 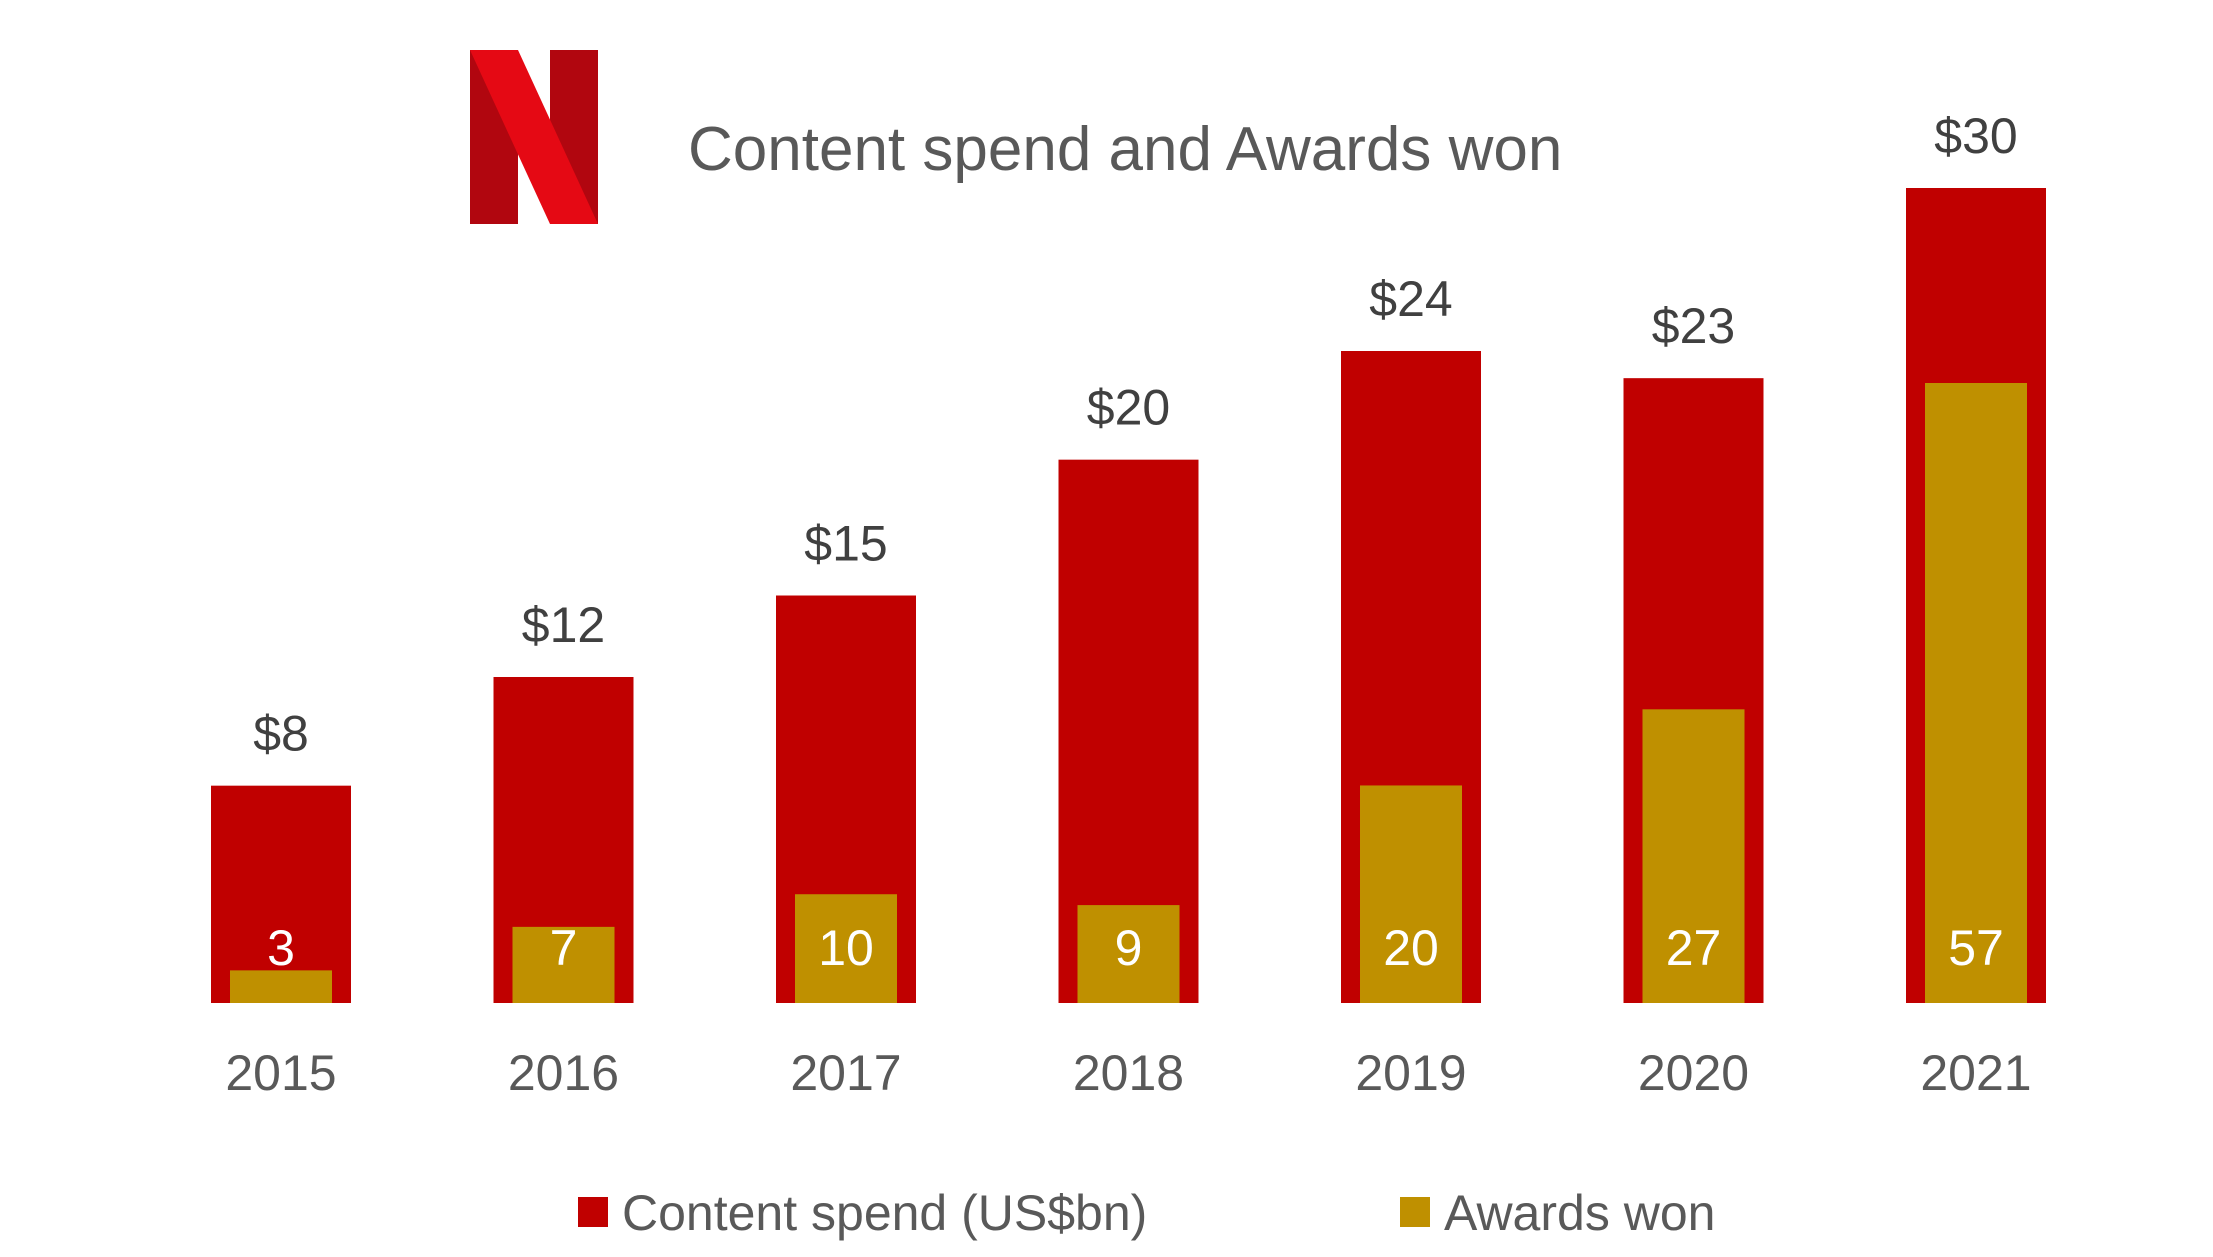 I want to click on bar-awards-won-2021, so click(x=1976, y=693).